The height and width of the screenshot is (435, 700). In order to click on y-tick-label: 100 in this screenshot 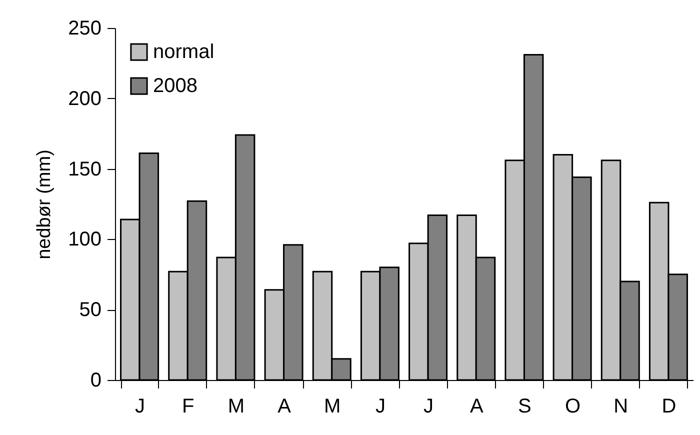, I will do `click(85, 239)`.